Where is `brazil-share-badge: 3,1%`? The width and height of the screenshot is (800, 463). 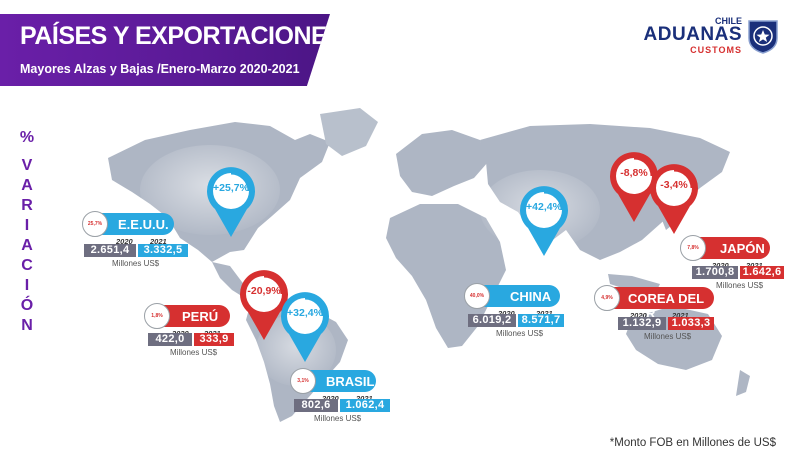 brazil-share-badge: 3,1% is located at coordinates (303, 381).